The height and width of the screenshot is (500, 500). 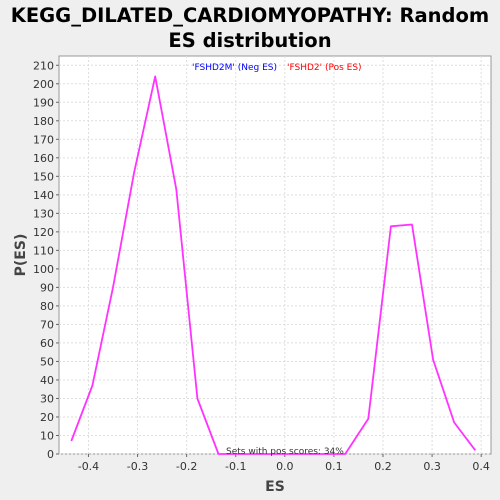 What do you see at coordinates (324, 68) in the screenshot?
I see `legend-pos-es: 'FSHD2' (Pos ES)` at bounding box center [324, 68].